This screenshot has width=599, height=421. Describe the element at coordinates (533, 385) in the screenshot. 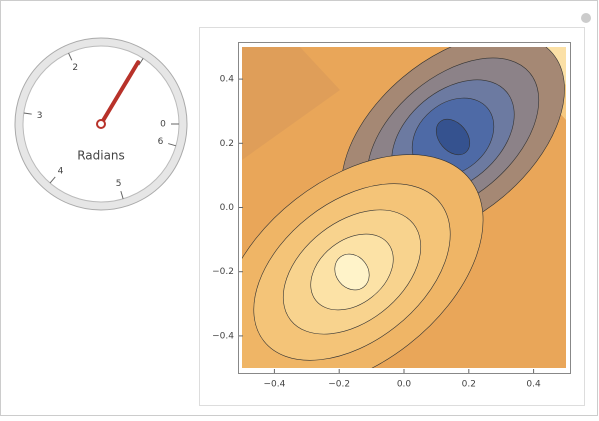

I see `x-tick-label: 0.4` at that location.